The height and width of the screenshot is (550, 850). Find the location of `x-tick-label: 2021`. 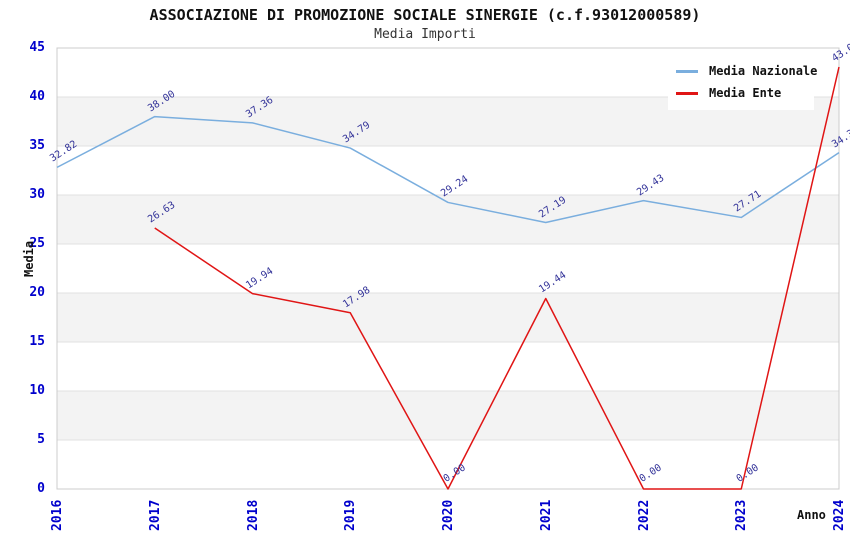

x-tick-label: 2021 is located at coordinates (546, 515).